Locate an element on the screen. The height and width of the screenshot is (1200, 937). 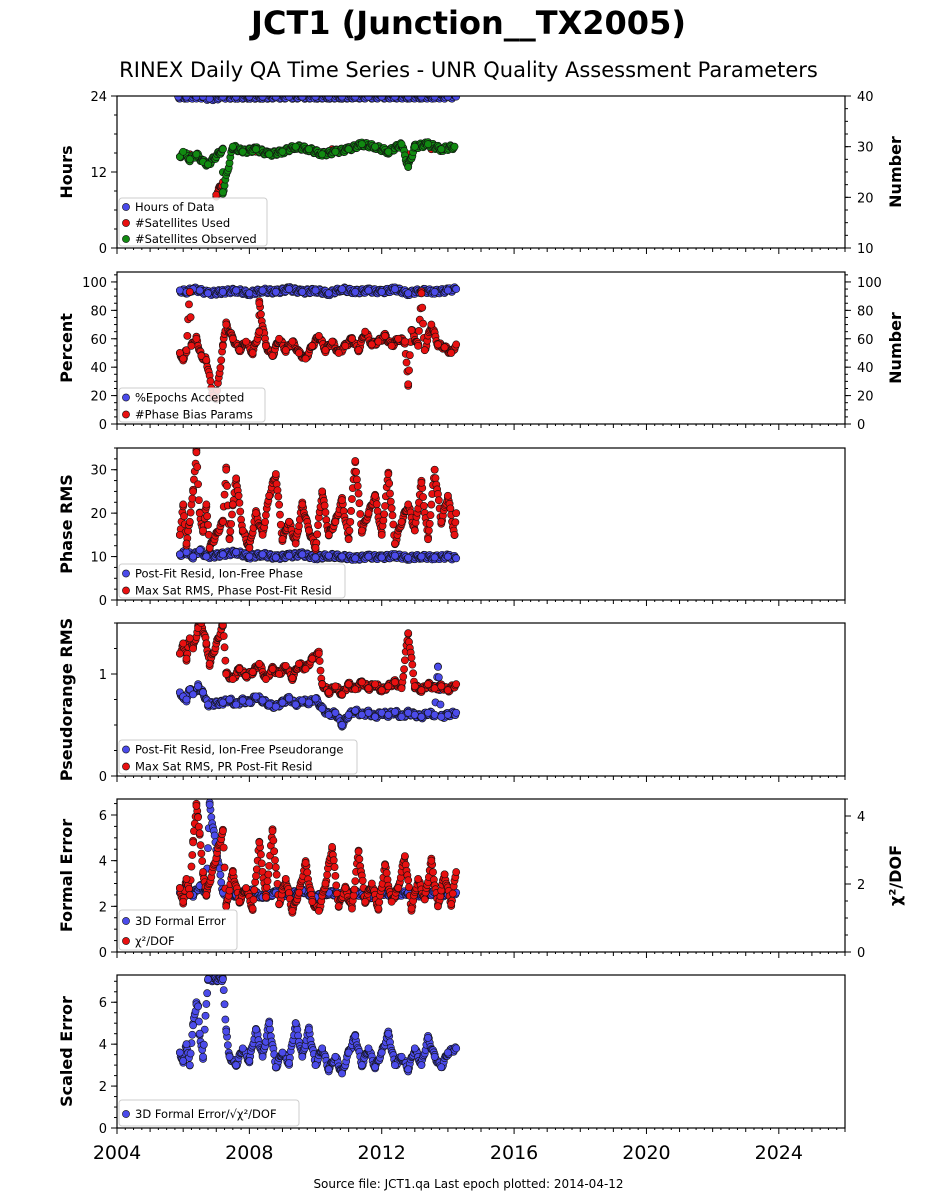
y-tick-label: 100 is located at coordinates (94, 283).